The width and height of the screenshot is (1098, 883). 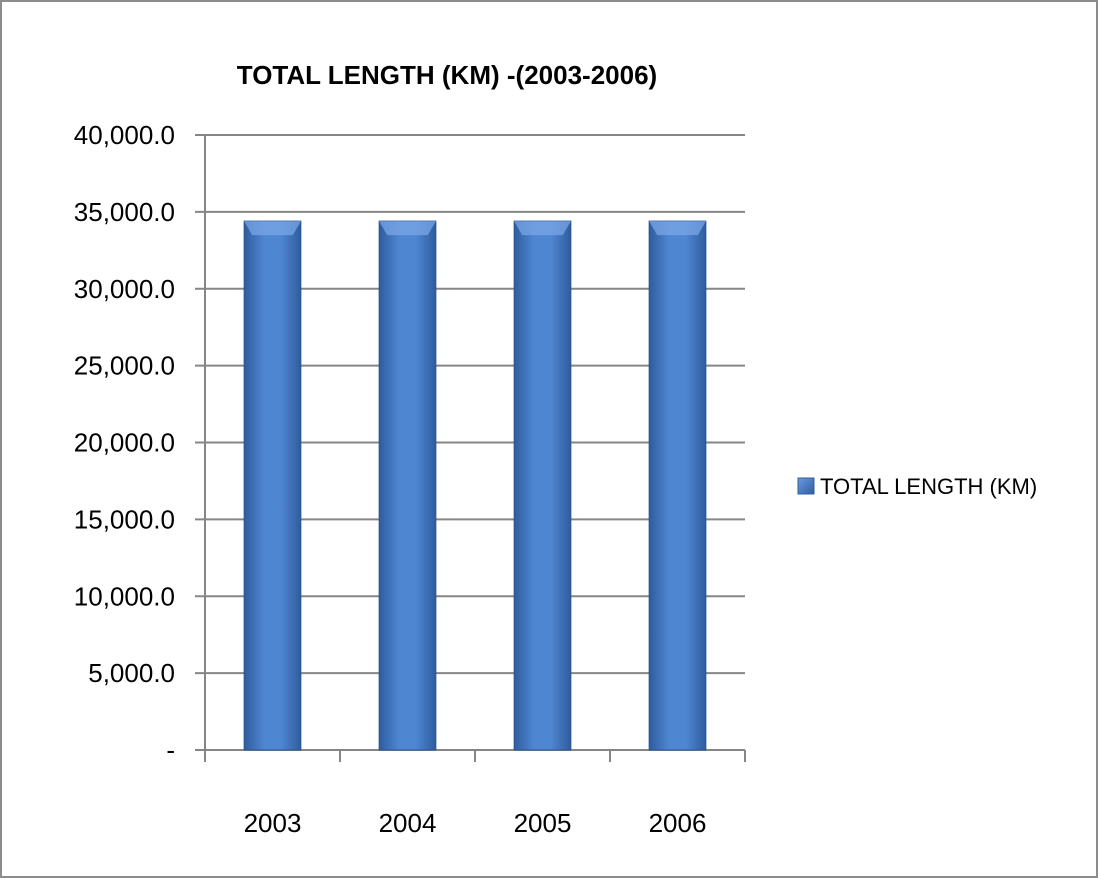 What do you see at coordinates (543, 823) in the screenshot?
I see `x-tick-label: 2005` at bounding box center [543, 823].